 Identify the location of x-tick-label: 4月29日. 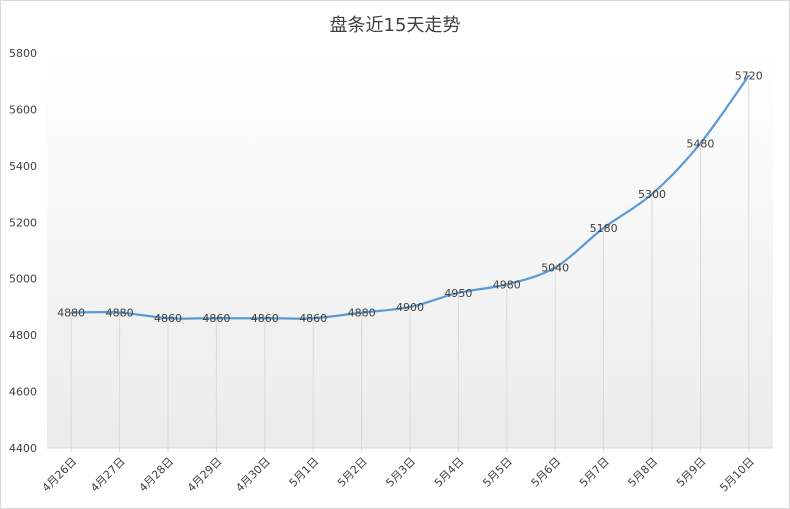
(205, 475).